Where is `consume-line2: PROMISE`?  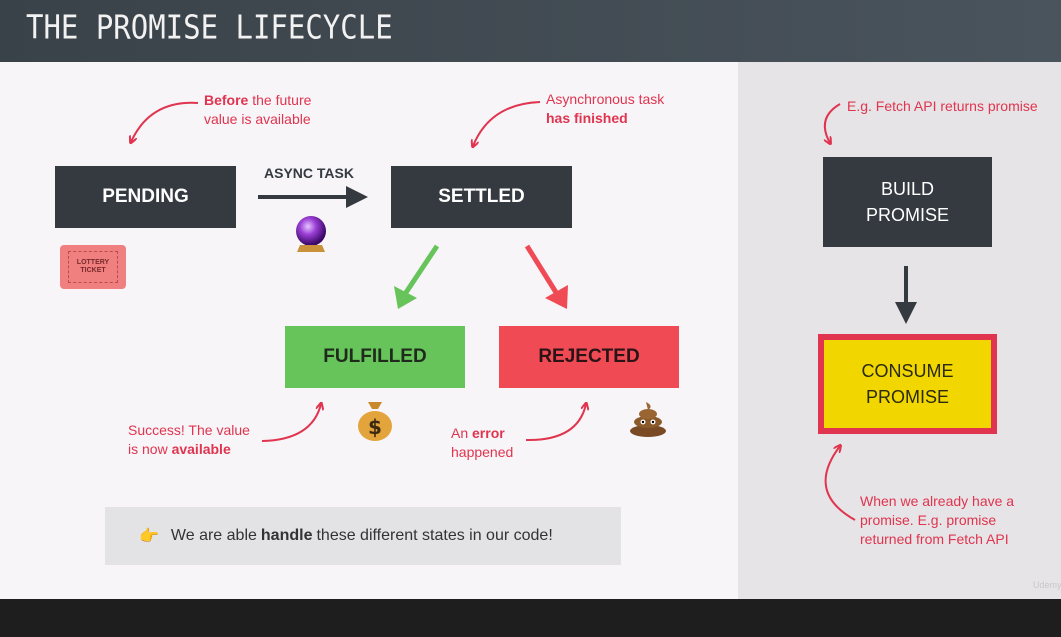 consume-line2: PROMISE is located at coordinates (907, 397).